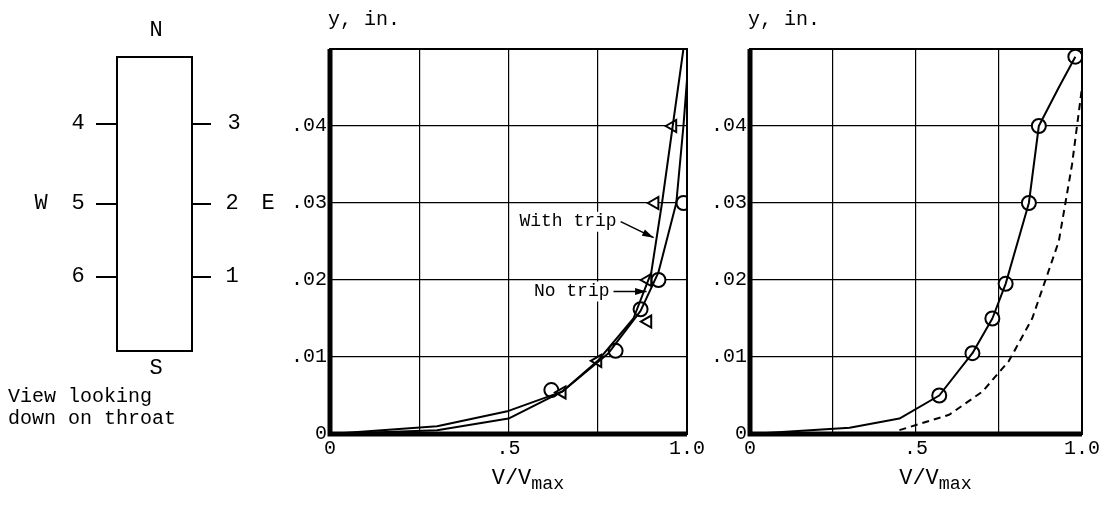 The height and width of the screenshot is (514, 1113). What do you see at coordinates (232, 276) in the screenshot?
I see `text: 1` at bounding box center [232, 276].